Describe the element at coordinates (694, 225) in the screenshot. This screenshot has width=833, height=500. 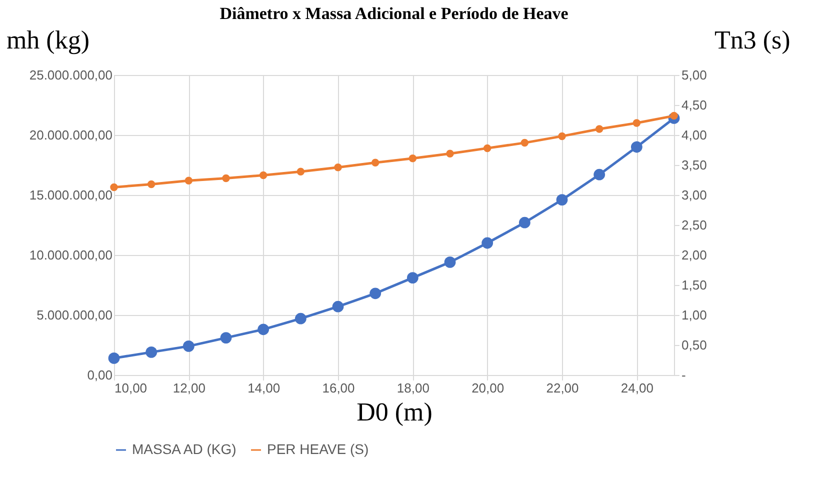
I see `y2-tick-label: 2,50` at that location.